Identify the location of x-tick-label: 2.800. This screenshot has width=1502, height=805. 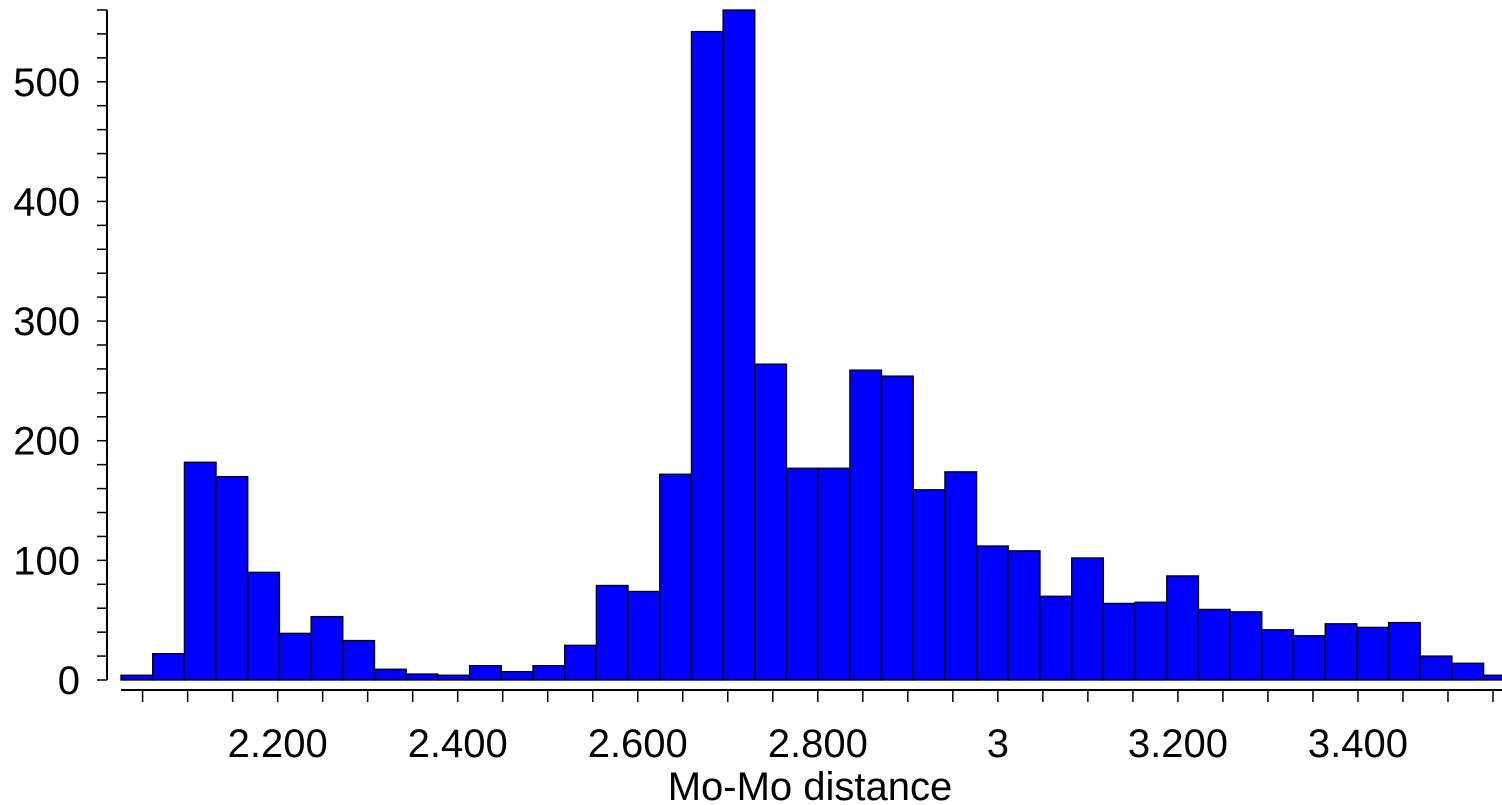
(818, 744).